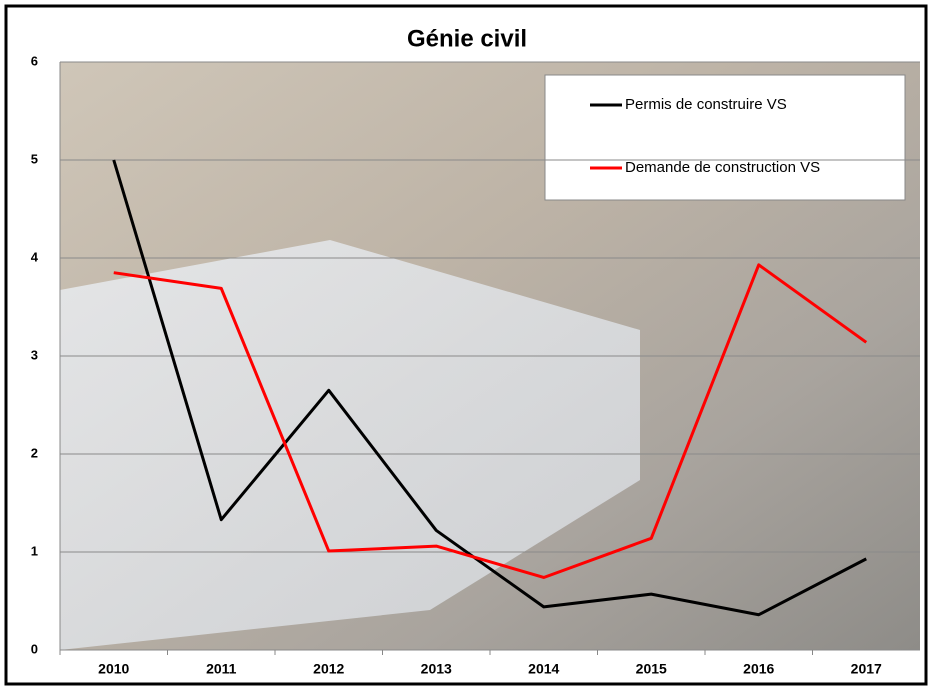 The width and height of the screenshot is (934, 696). I want to click on x-tick-label: 2011, so click(221, 669).